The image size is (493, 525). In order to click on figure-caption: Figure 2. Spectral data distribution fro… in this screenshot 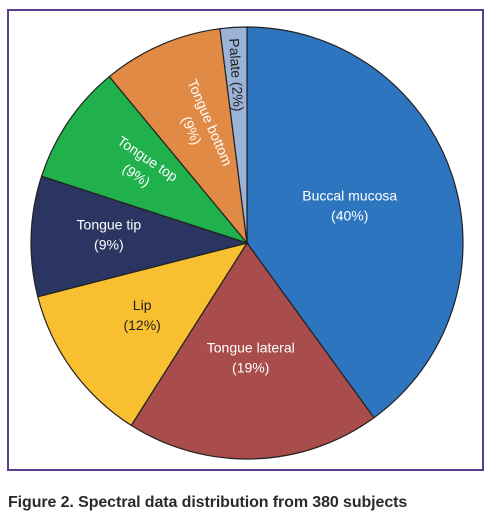, I will do `click(208, 502)`.